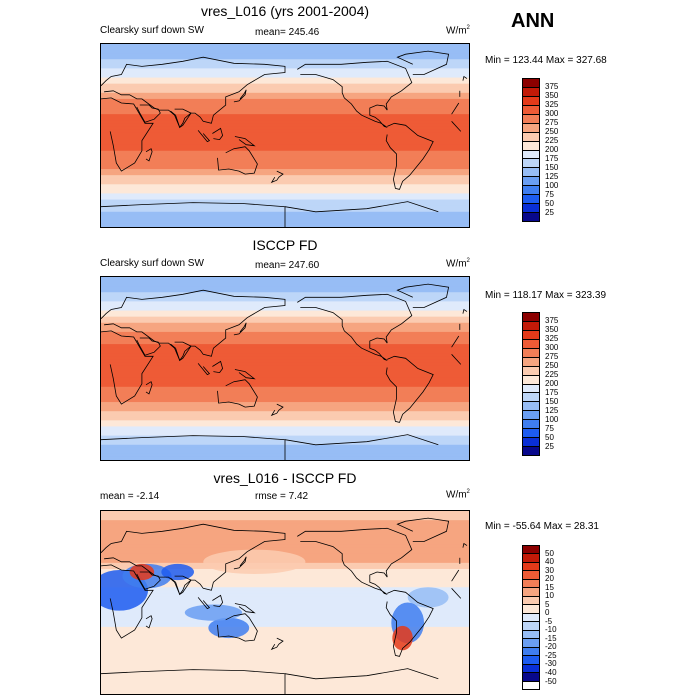 Image resolution: width=700 pixels, height=700 pixels. Describe the element at coordinates (549, 446) in the screenshot. I see `colorbar-tick-label: 25` at that location.